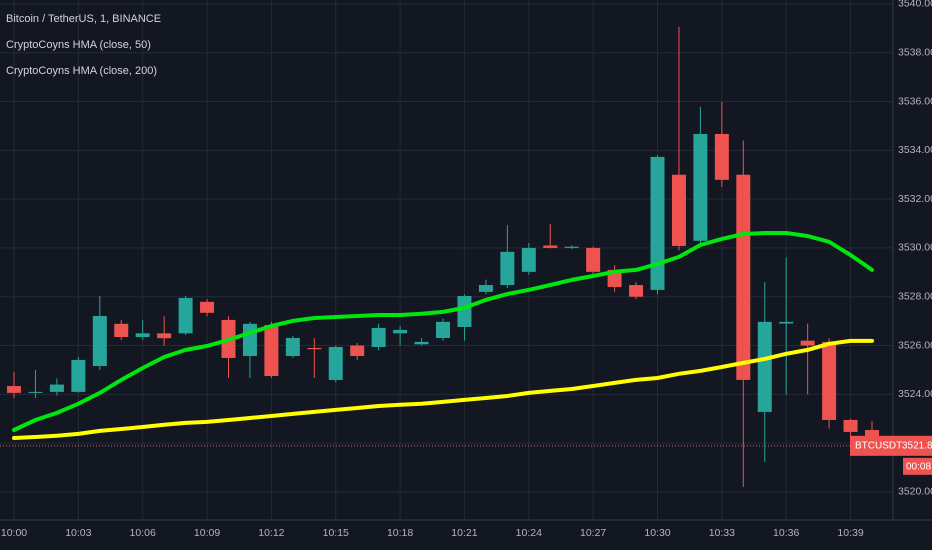 This screenshot has width=932, height=550. Describe the element at coordinates (207, 533) in the screenshot. I see `x-tick-label: 10:09` at that location.